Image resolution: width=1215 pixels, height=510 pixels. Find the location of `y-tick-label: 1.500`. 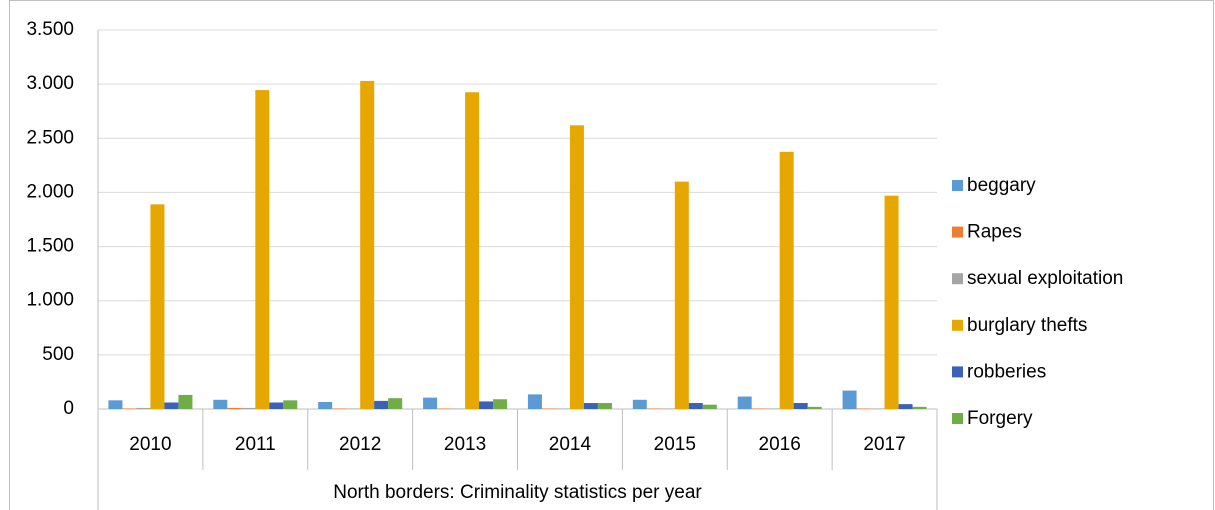

y-tick-label: 1.500 is located at coordinates (50, 246).